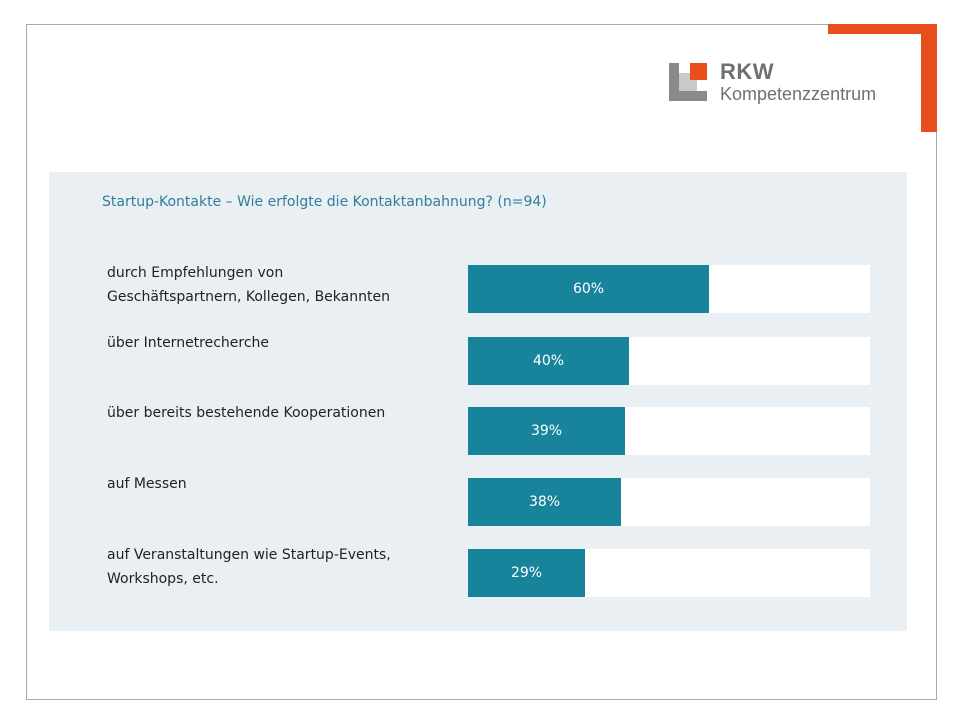 This screenshot has width=975, height=720. I want to click on bar-track: 38%, so click(669, 502).